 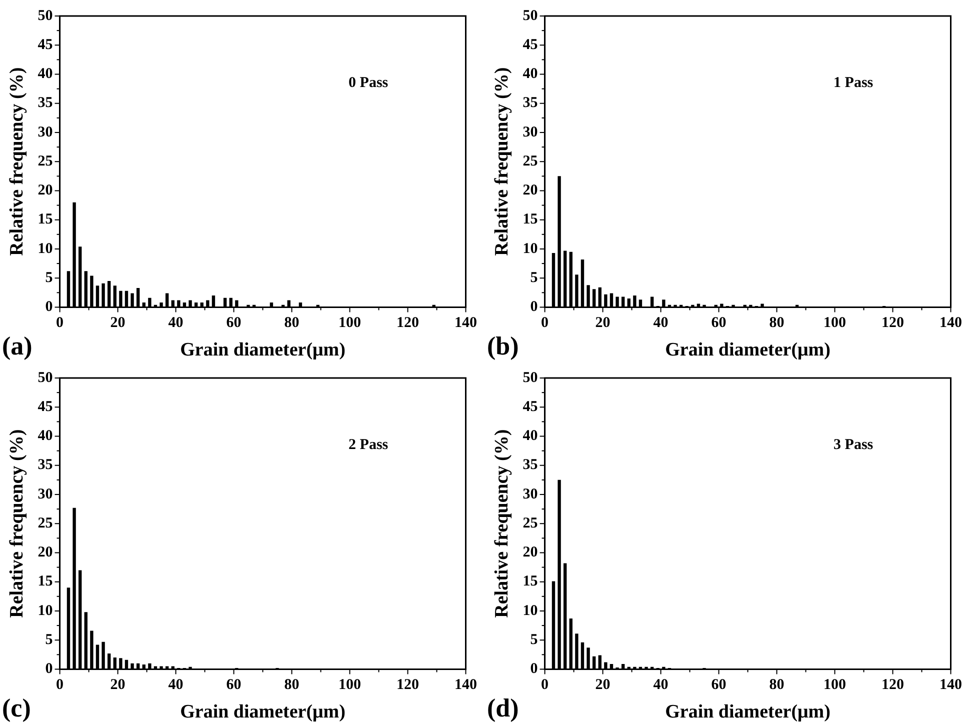 I want to click on annotation: 1 Pass, so click(x=854, y=82).